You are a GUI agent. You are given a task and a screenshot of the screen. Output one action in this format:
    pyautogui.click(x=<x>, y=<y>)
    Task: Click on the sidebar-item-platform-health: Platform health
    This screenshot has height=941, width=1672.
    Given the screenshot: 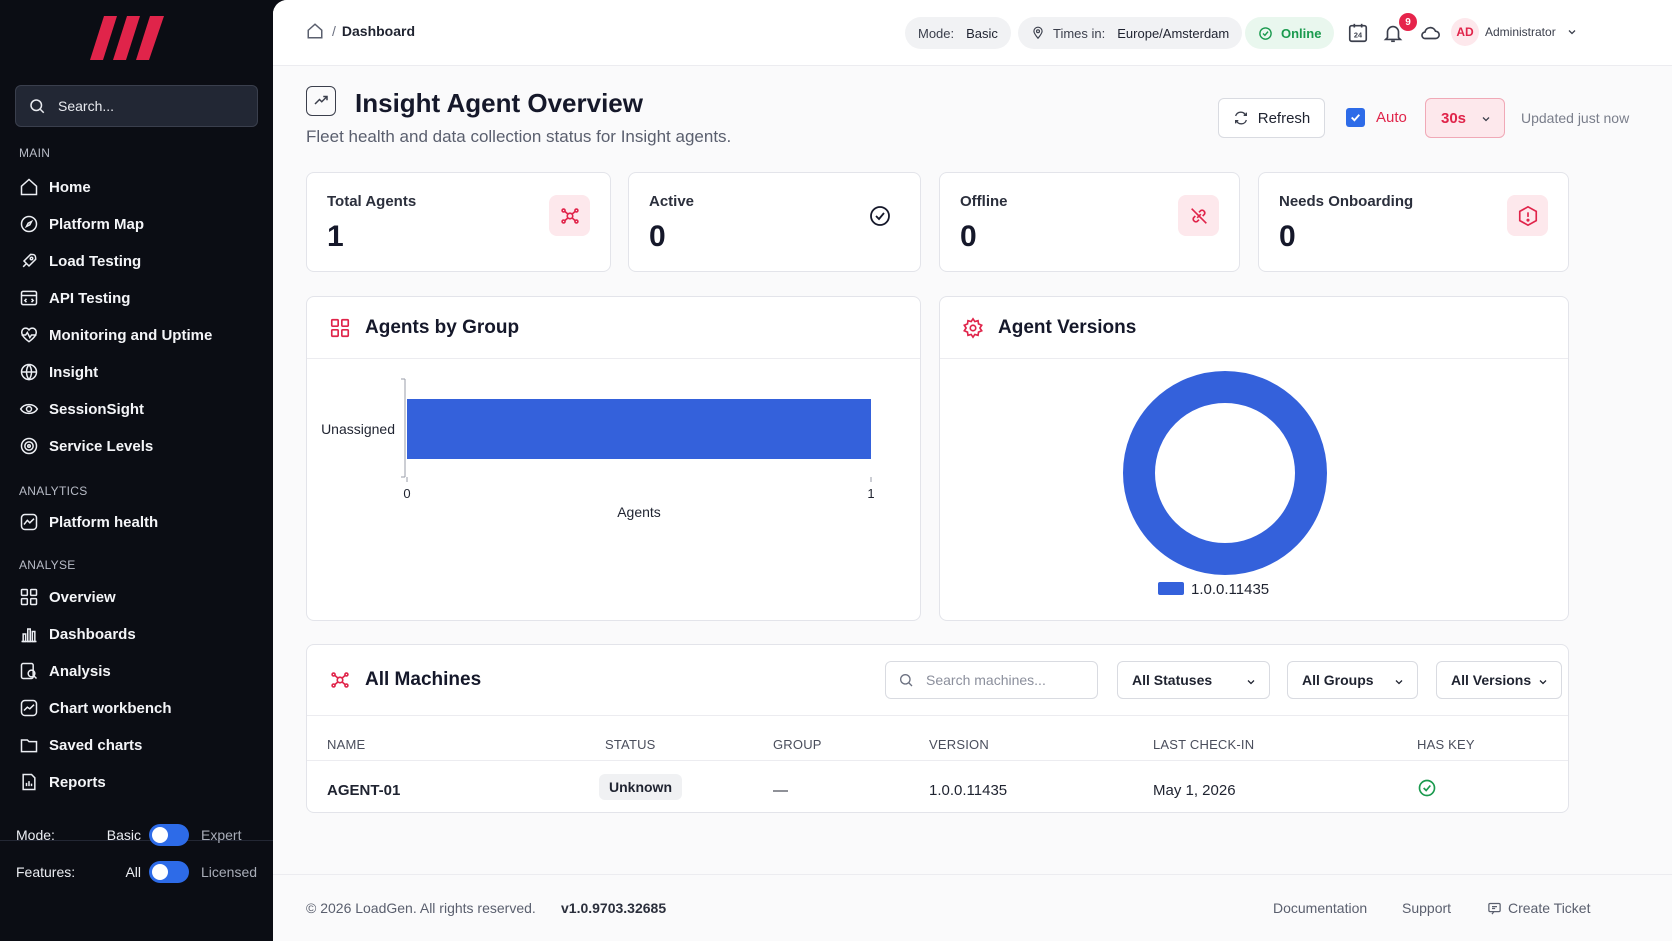 What is the action you would take?
    pyautogui.click(x=88, y=522)
    